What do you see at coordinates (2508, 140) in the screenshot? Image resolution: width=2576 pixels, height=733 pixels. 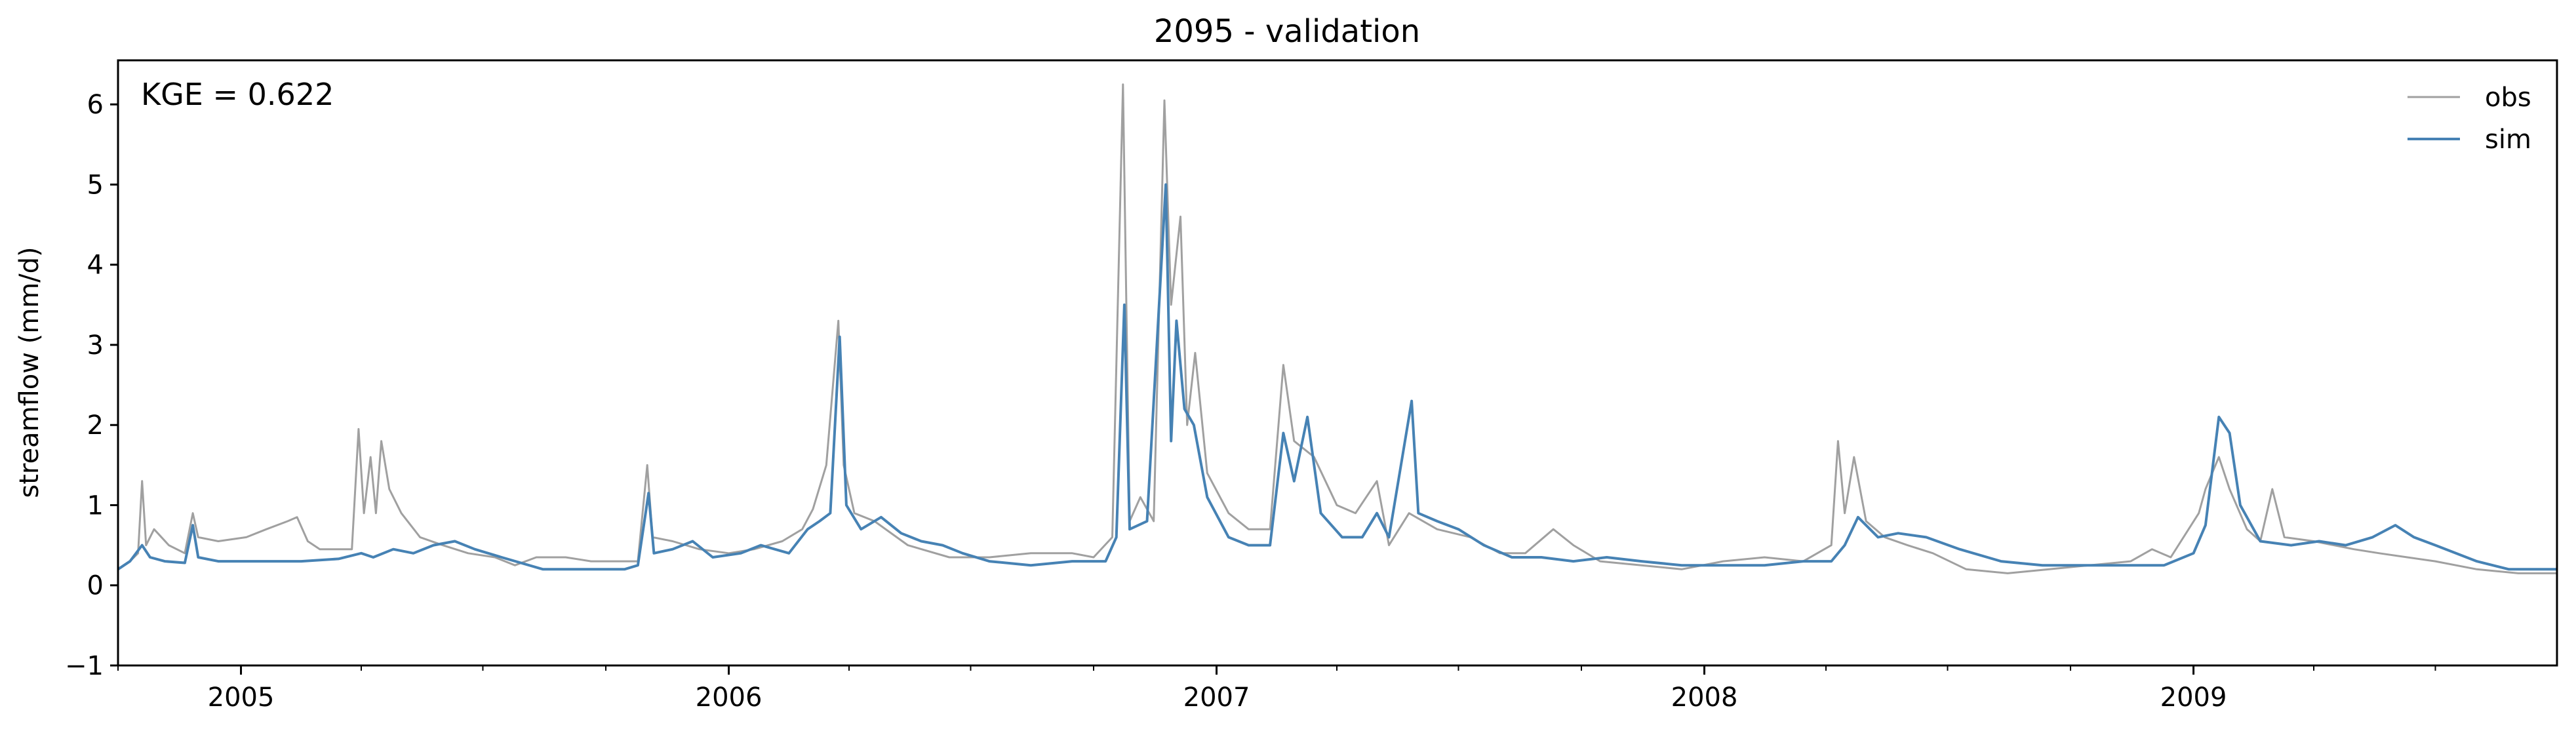 I see `legend-label-sim: sim` at bounding box center [2508, 140].